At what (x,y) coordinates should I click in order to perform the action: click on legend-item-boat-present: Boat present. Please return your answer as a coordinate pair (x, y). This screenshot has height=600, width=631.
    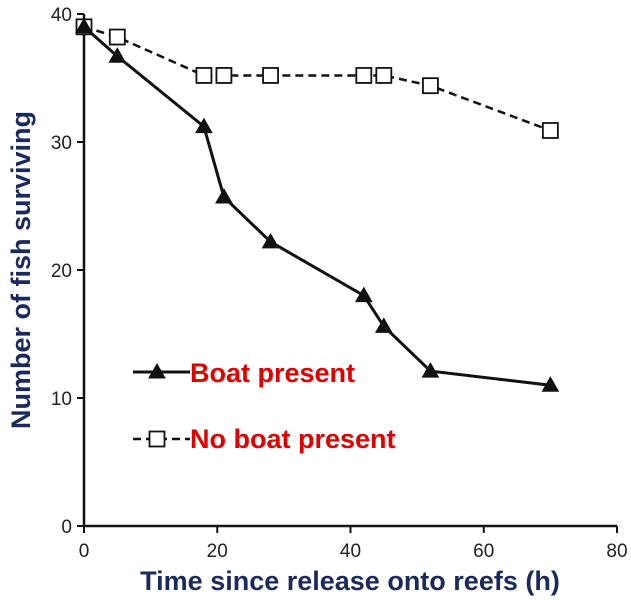
    Looking at the image, I should click on (244, 373).